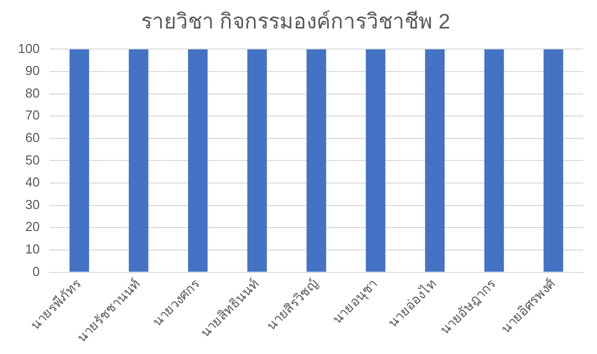  Describe the element at coordinates (29, 48) in the screenshot. I see `y-tick-label: 100` at that location.